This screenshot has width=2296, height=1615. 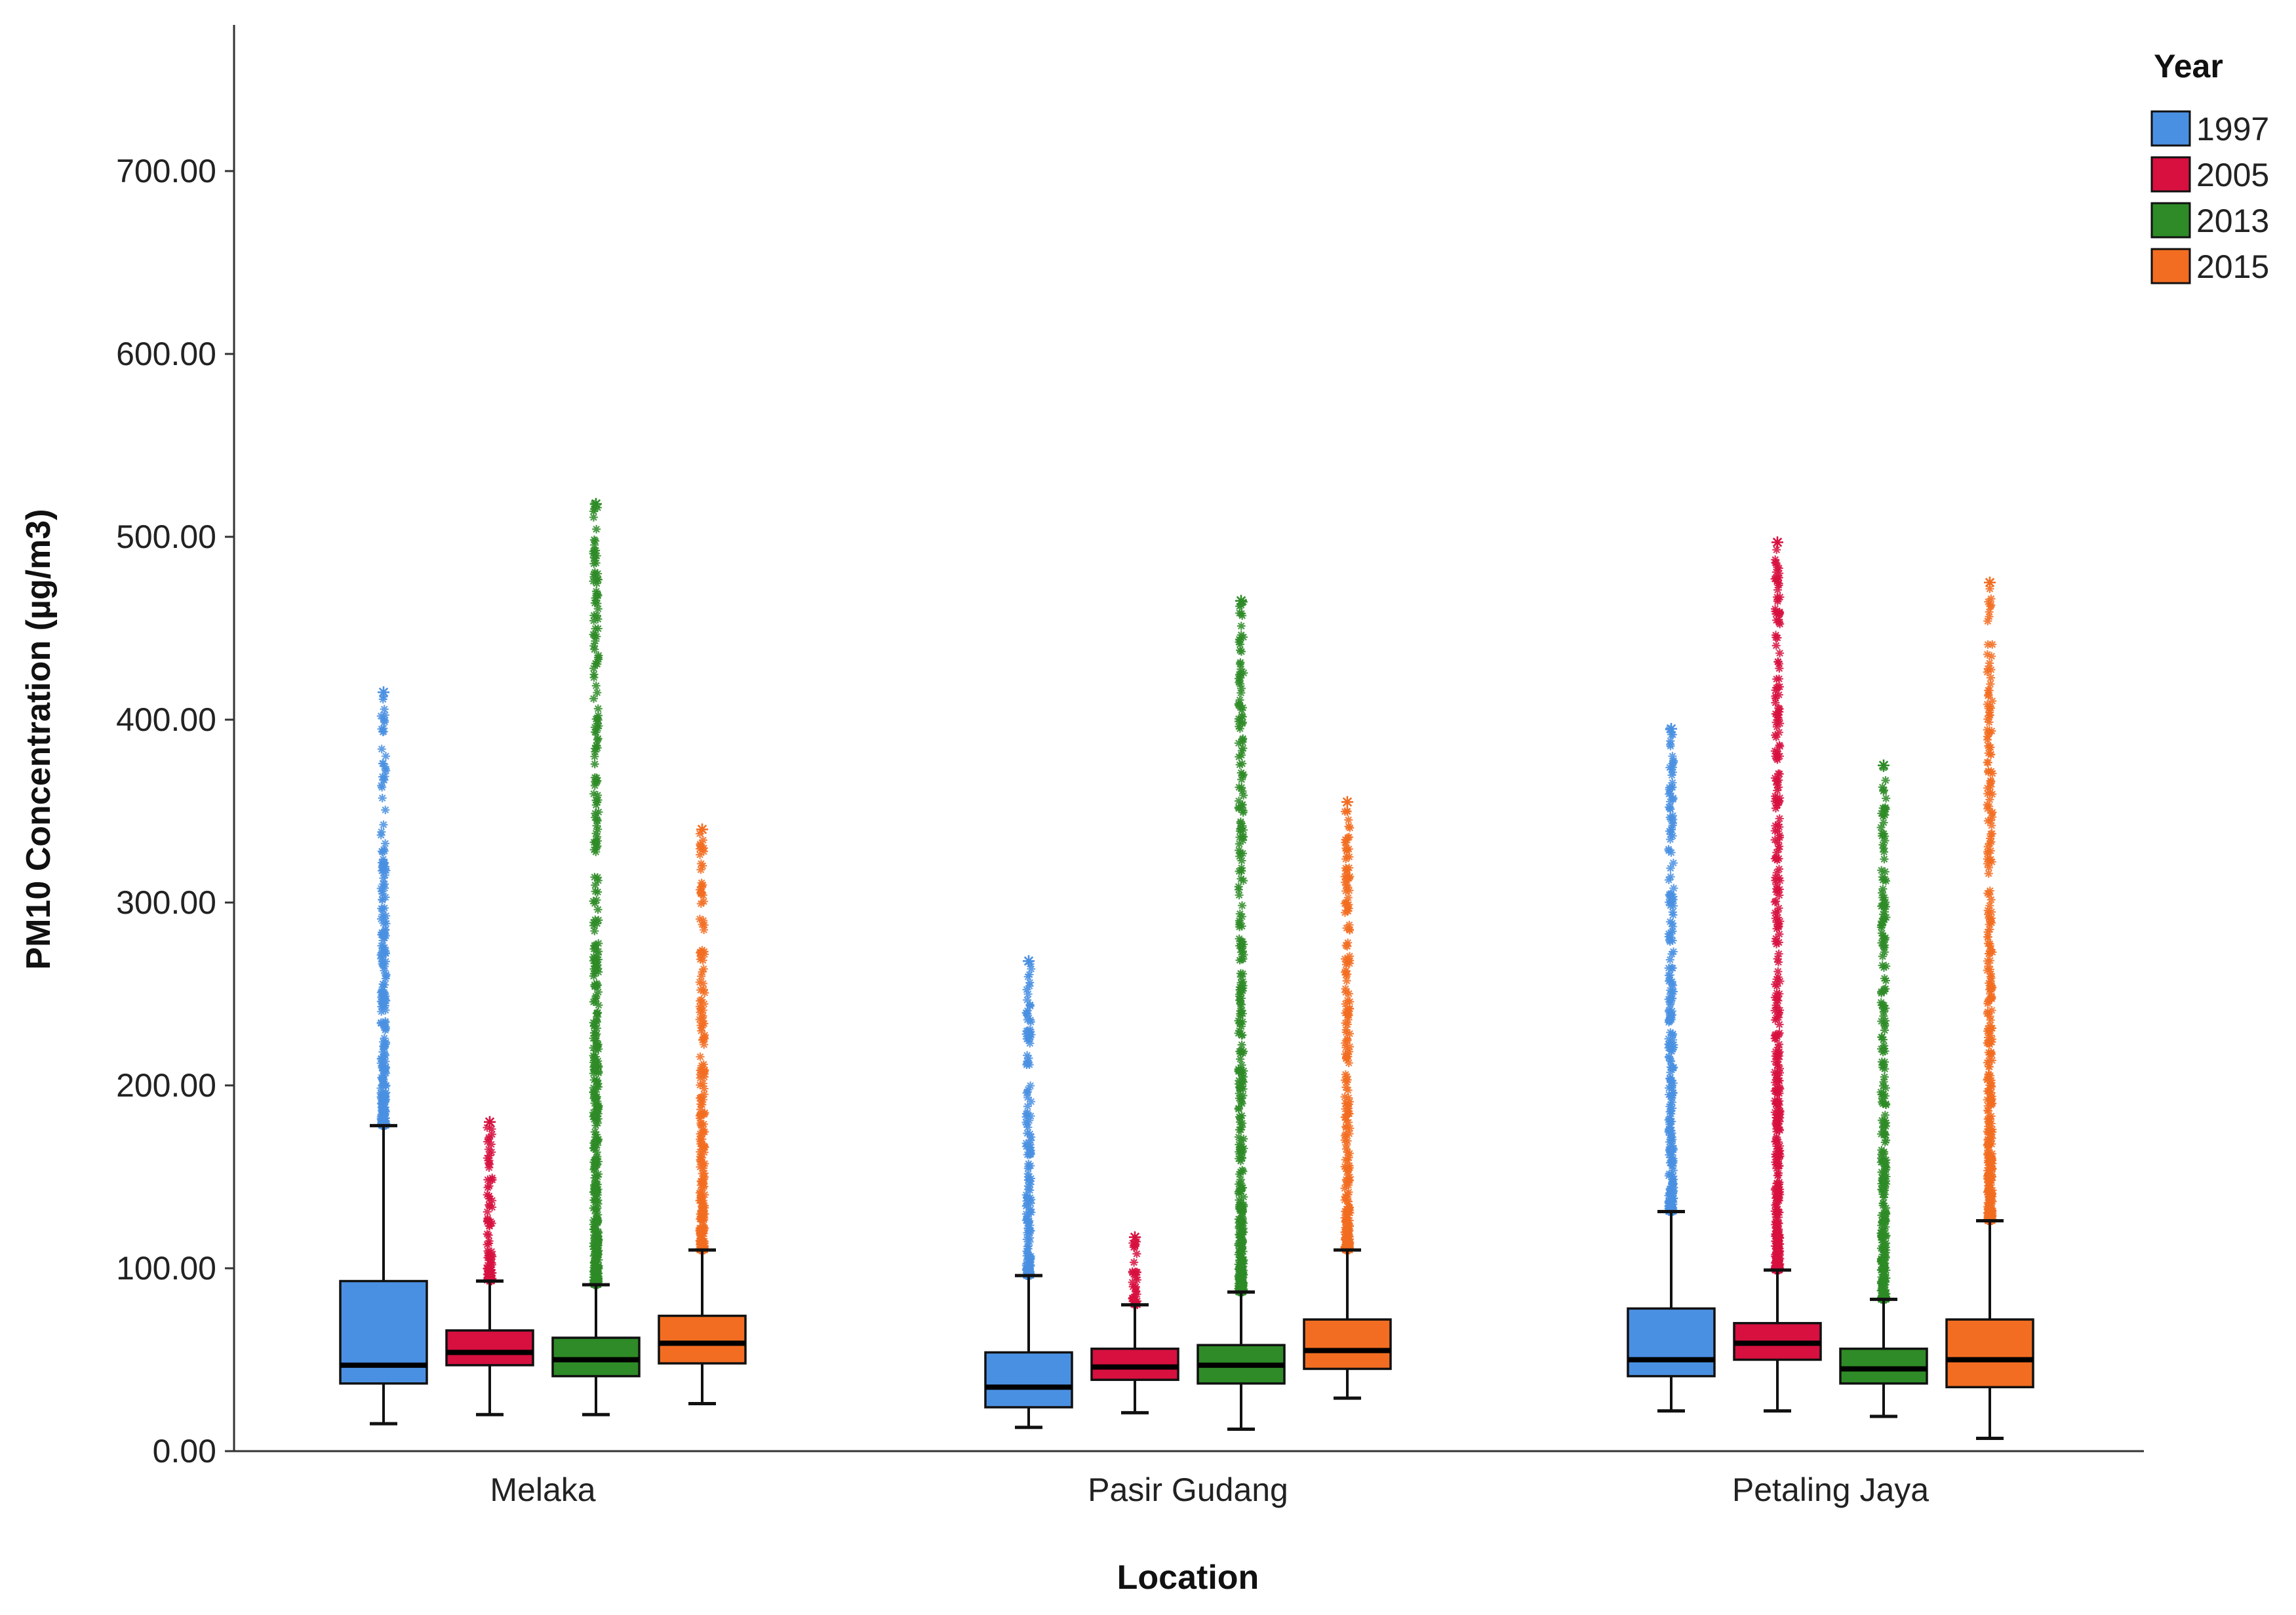 I want to click on legend-label: 2013, so click(x=2232, y=221).